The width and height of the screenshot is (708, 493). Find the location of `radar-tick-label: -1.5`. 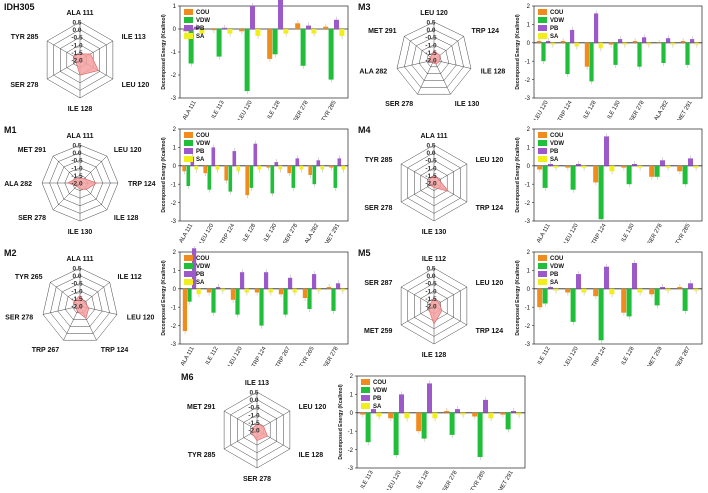

radar-tick-label: -1.5 is located at coordinates (431, 53).